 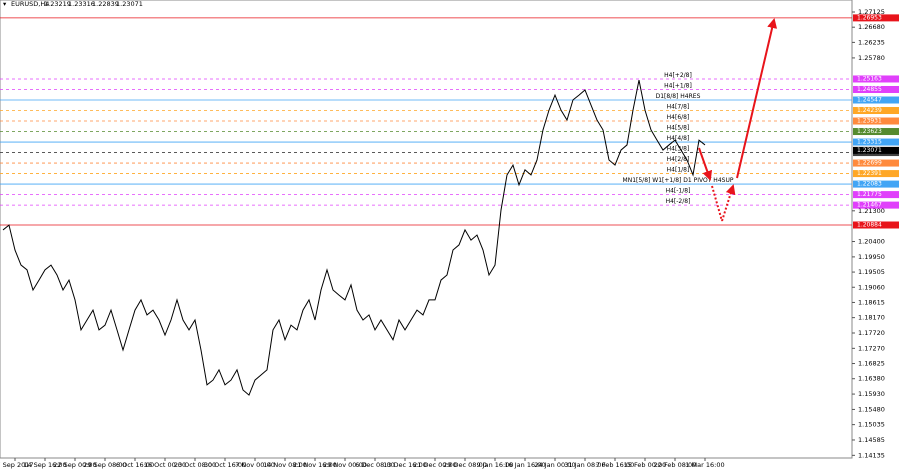 I want to click on y-tick-label: 1.14135, so click(x=871, y=455).